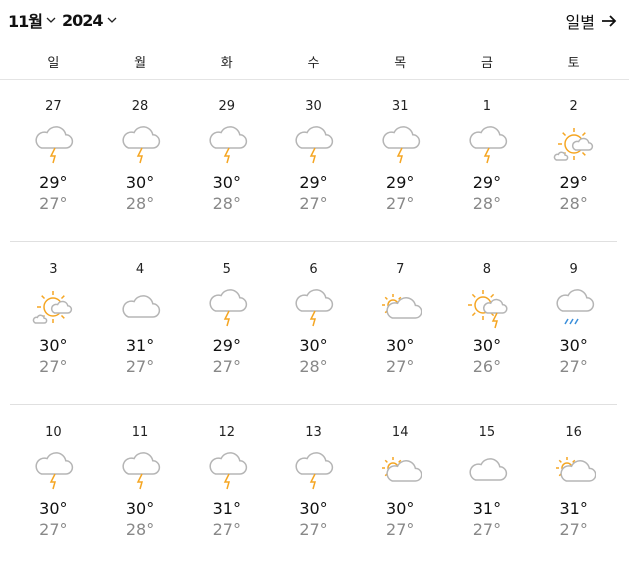 The height and width of the screenshot is (567, 629). I want to click on day-number: 4, so click(140, 269).